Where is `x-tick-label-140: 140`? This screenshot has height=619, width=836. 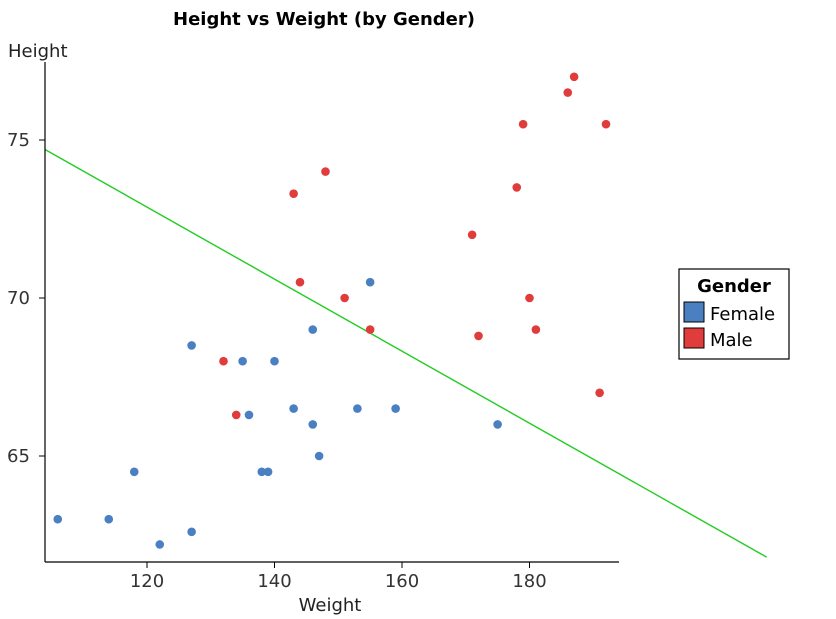
x-tick-label-140: 140 is located at coordinates (274, 581).